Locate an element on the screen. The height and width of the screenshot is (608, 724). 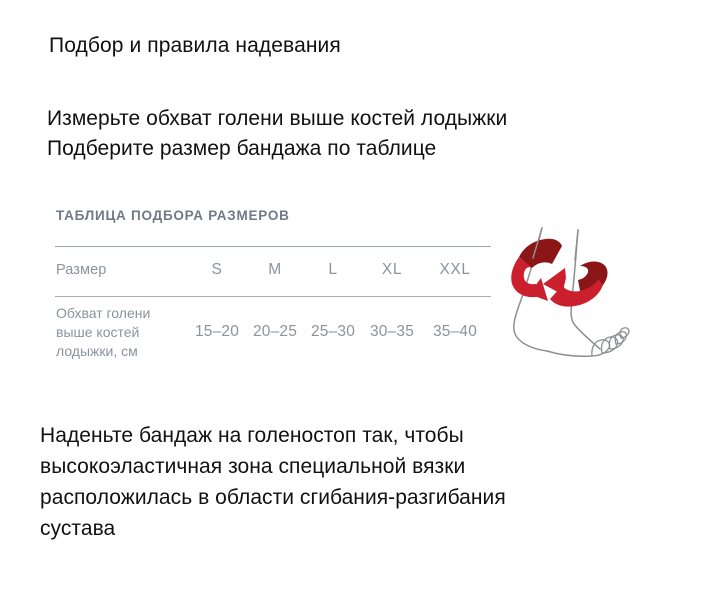
ankle-rotation-illustration is located at coordinates (566, 302).